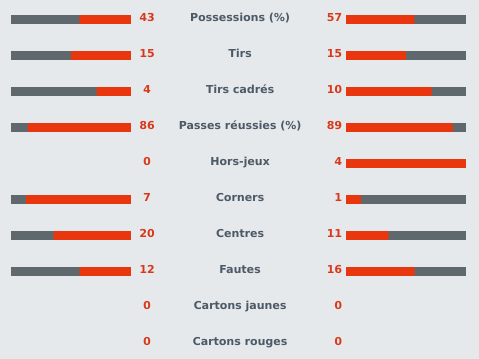  What do you see at coordinates (240, 53) in the screenshot?
I see `category-label: Tirs` at bounding box center [240, 53].